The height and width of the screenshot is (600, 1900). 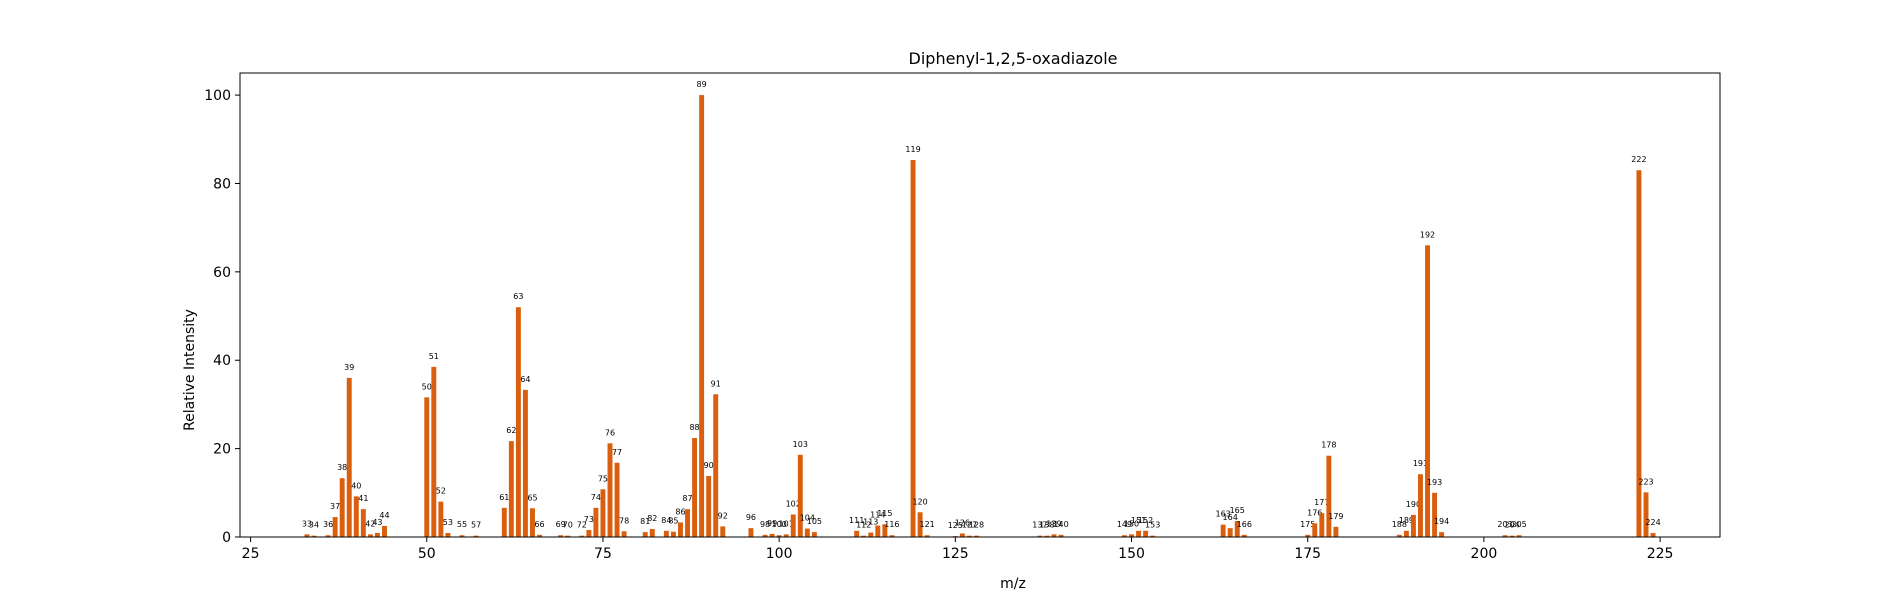 I want to click on bar-label-mz-38: 38, so click(x=342, y=467).